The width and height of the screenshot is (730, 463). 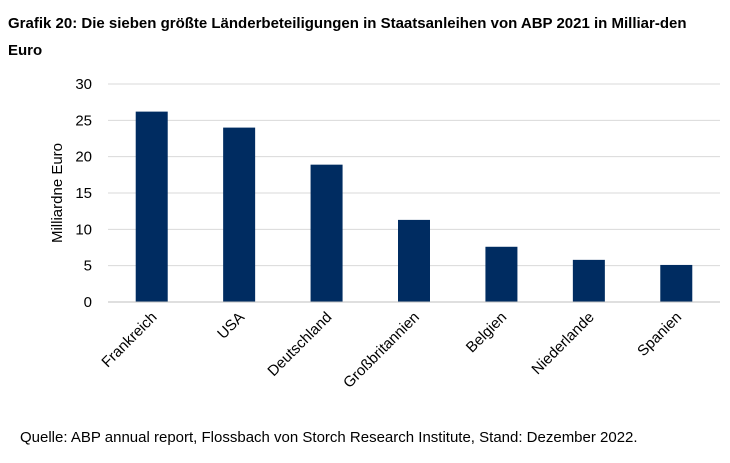 I want to click on x-tick-label-belgien: Belgien, so click(x=486, y=332).